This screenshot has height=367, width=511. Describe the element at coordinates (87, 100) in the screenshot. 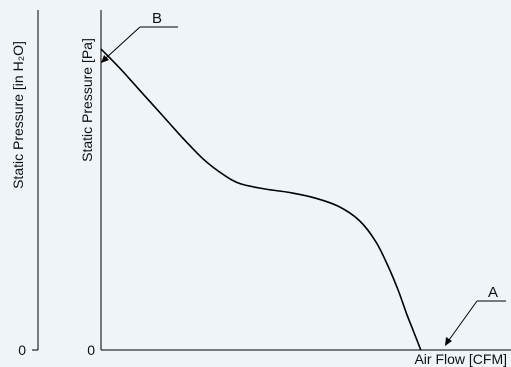

I see `right-y-axis-label: Static Pressure [Pa]` at that location.